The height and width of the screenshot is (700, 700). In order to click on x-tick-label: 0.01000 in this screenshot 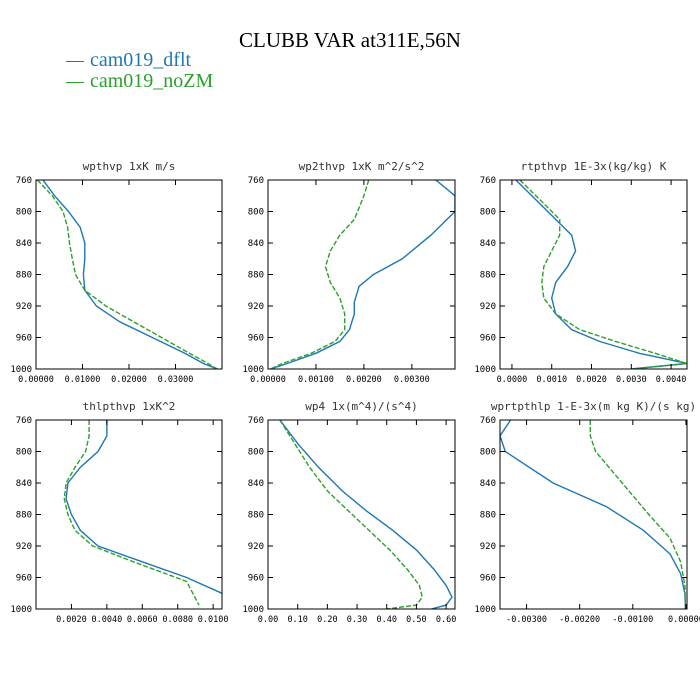, I will do `click(83, 380)`.